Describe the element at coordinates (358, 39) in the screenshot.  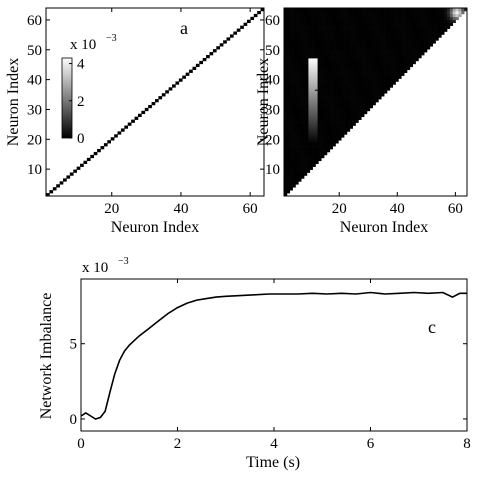
I see `colorbar-b-exponent: −3` at that location.